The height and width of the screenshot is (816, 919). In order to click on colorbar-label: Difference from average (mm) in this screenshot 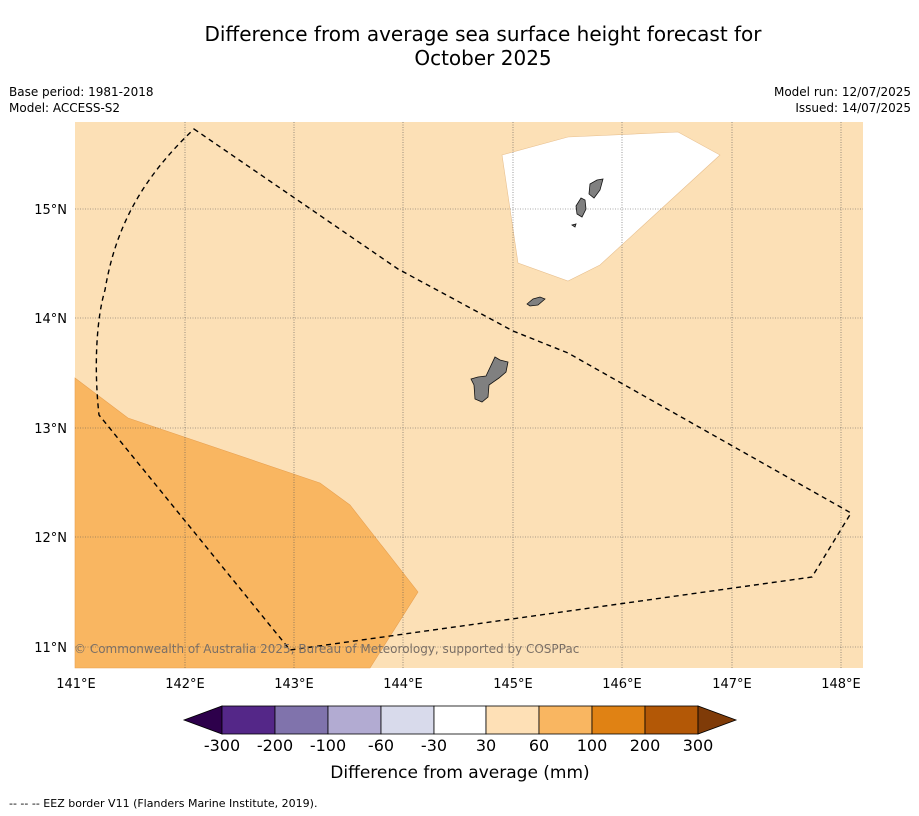, I will do `click(459, 773)`.